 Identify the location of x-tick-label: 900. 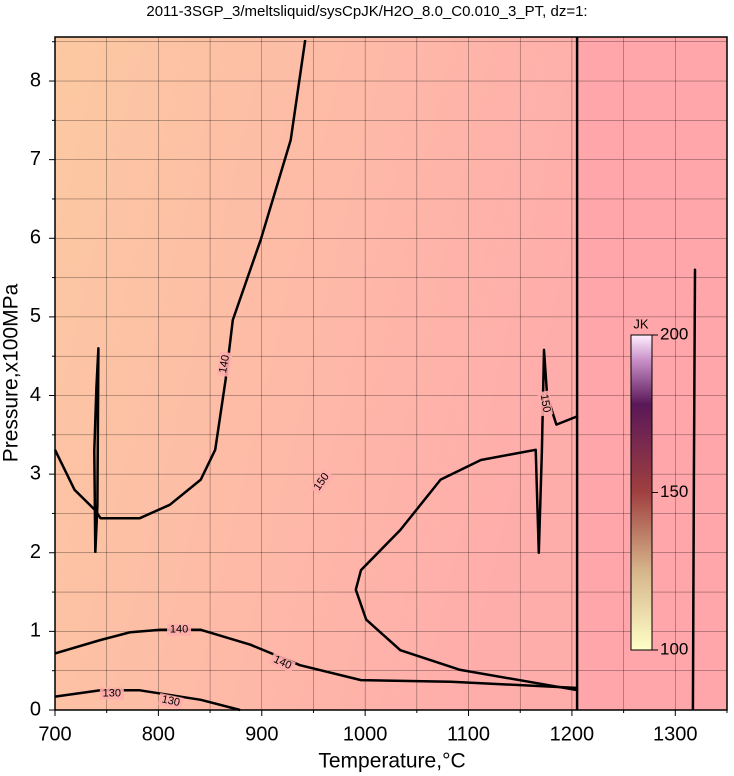
(261, 734).